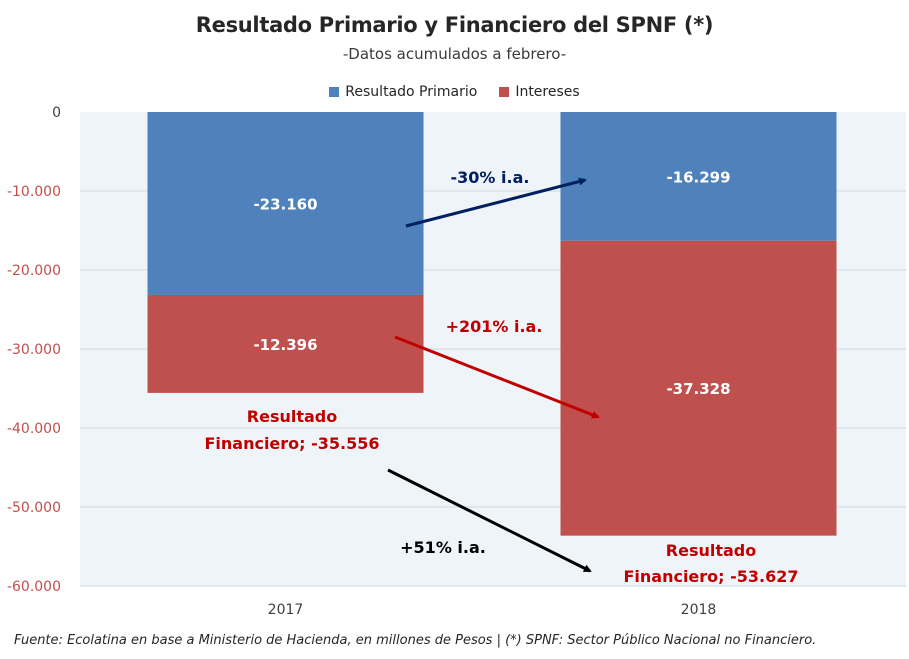 This screenshot has height=659, width=909. I want to click on annotation-intereses: +201% i.a., so click(494, 326).